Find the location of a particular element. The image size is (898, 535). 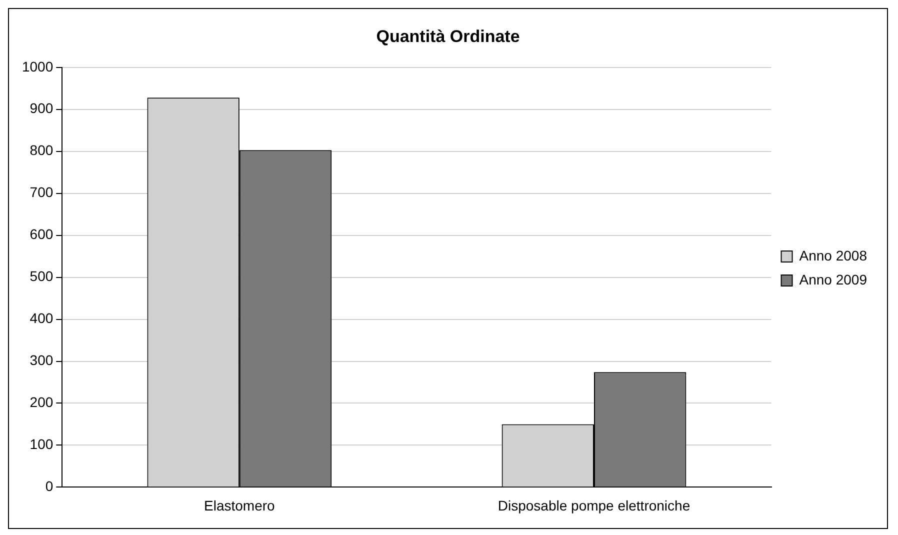

y-tick-label: 400 is located at coordinates (42, 318).